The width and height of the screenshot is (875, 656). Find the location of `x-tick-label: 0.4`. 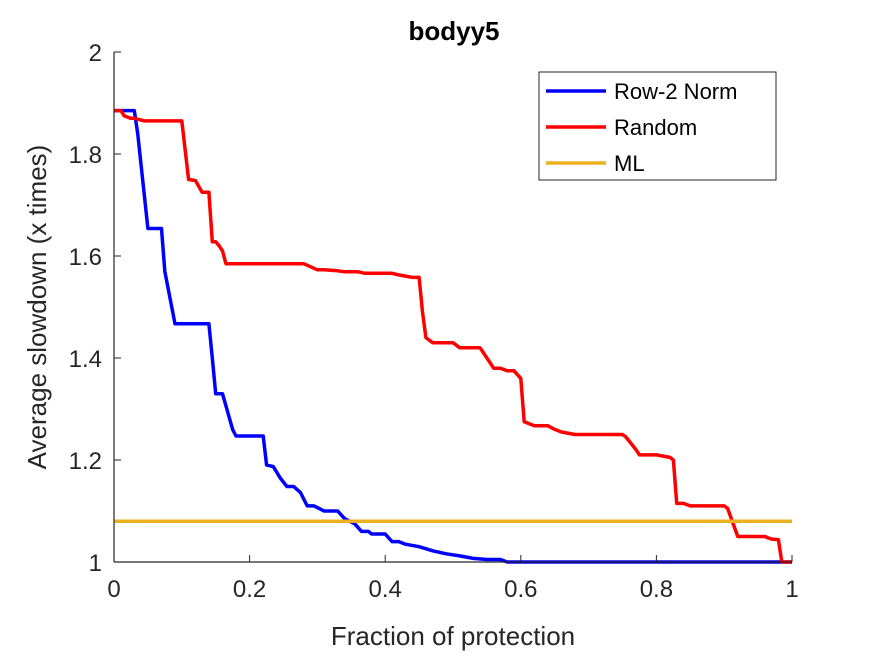

x-tick-label: 0.4 is located at coordinates (385, 589).